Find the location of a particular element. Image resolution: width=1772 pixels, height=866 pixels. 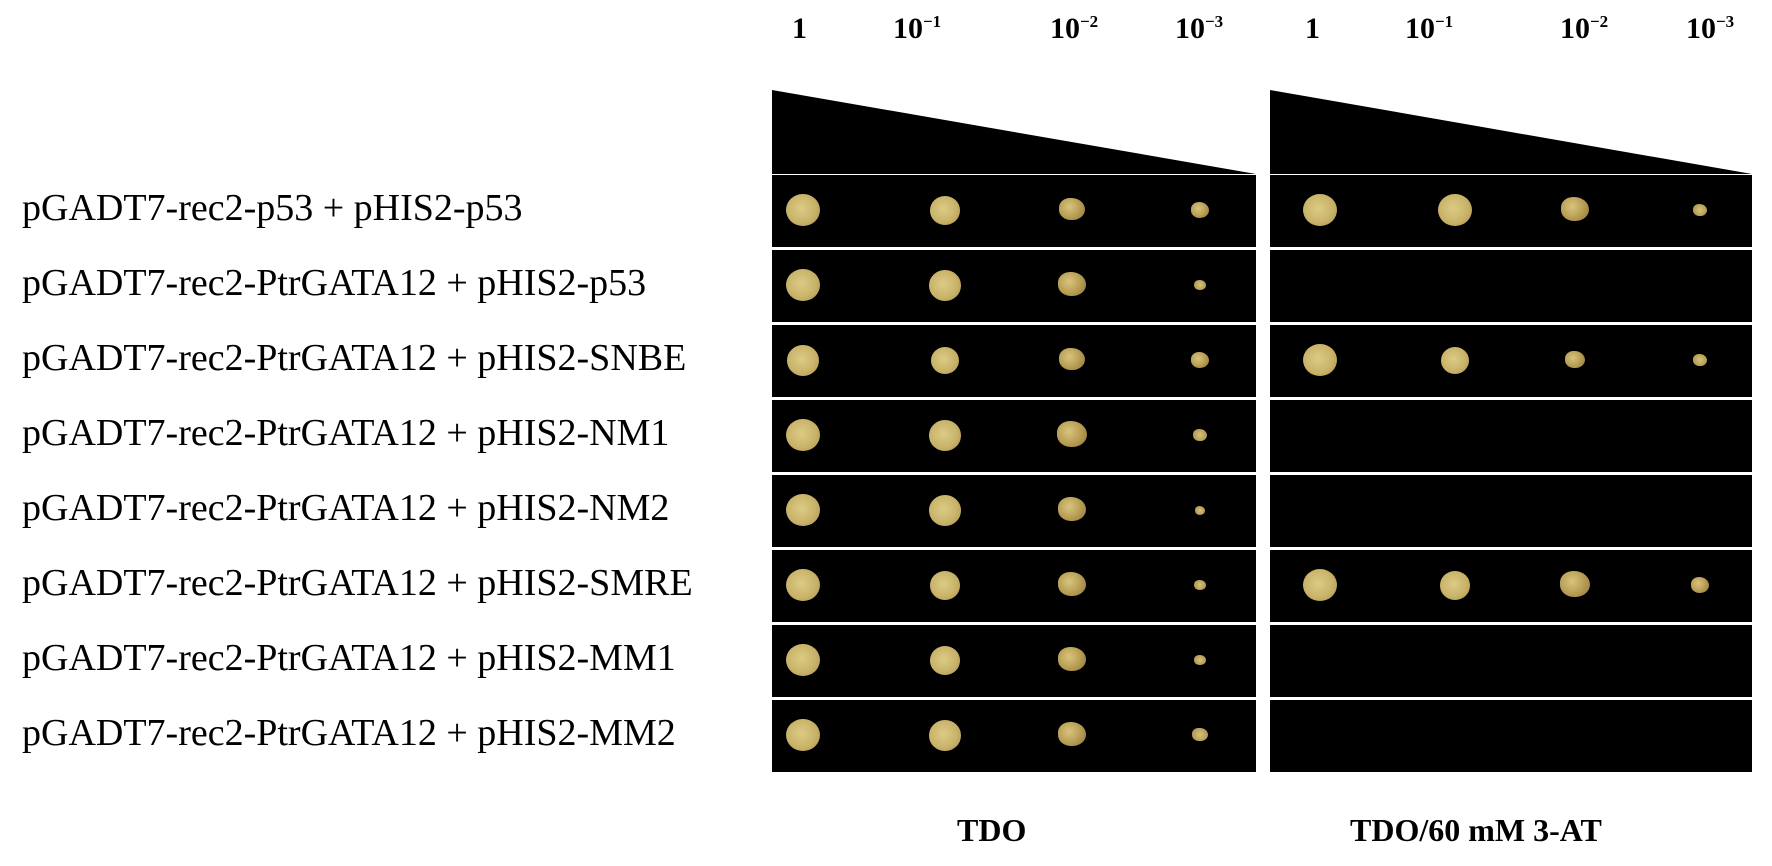

dilution-wedge-right is located at coordinates (1511, 132).